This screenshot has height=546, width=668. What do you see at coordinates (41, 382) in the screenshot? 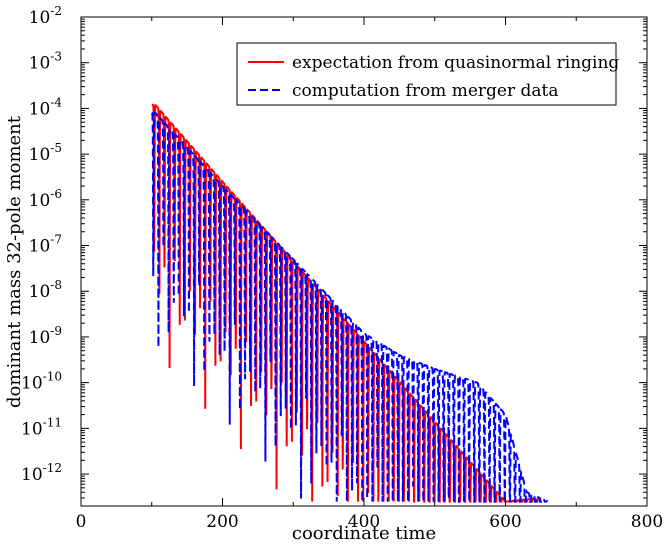
I see `y-tick-label: 10⁻¹⁰` at bounding box center [41, 382].